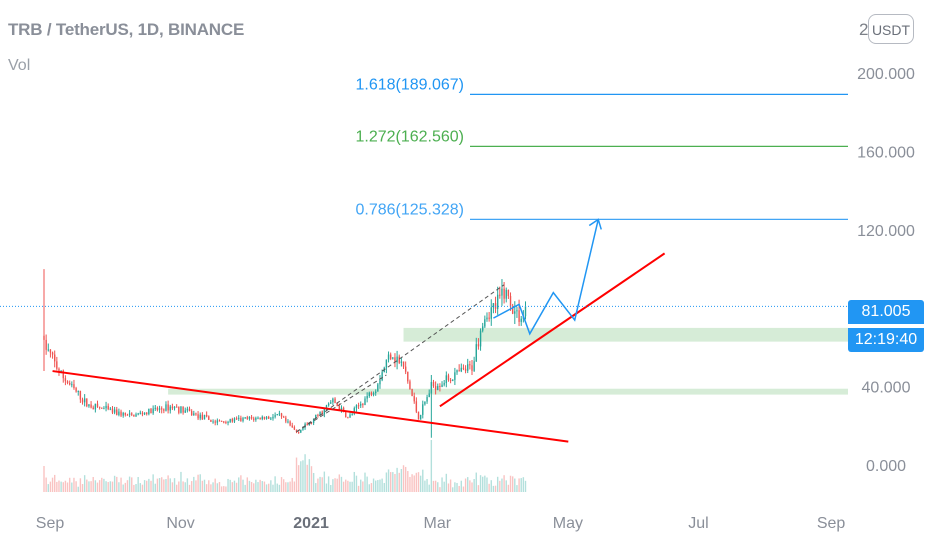 This screenshot has width=932, height=555. I want to click on volume-indicator-label: Vol, so click(19, 65).